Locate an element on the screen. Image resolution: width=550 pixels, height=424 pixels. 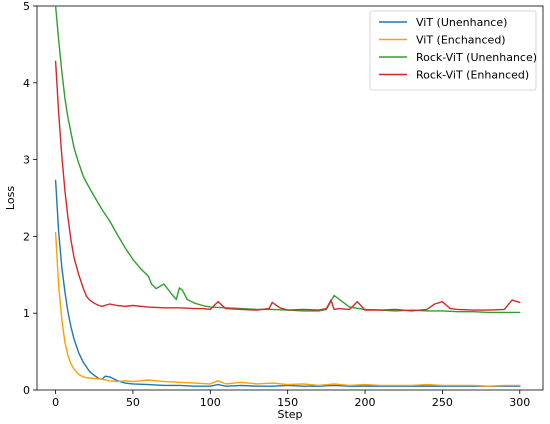
y-tick-label: 3 is located at coordinates (26, 160).